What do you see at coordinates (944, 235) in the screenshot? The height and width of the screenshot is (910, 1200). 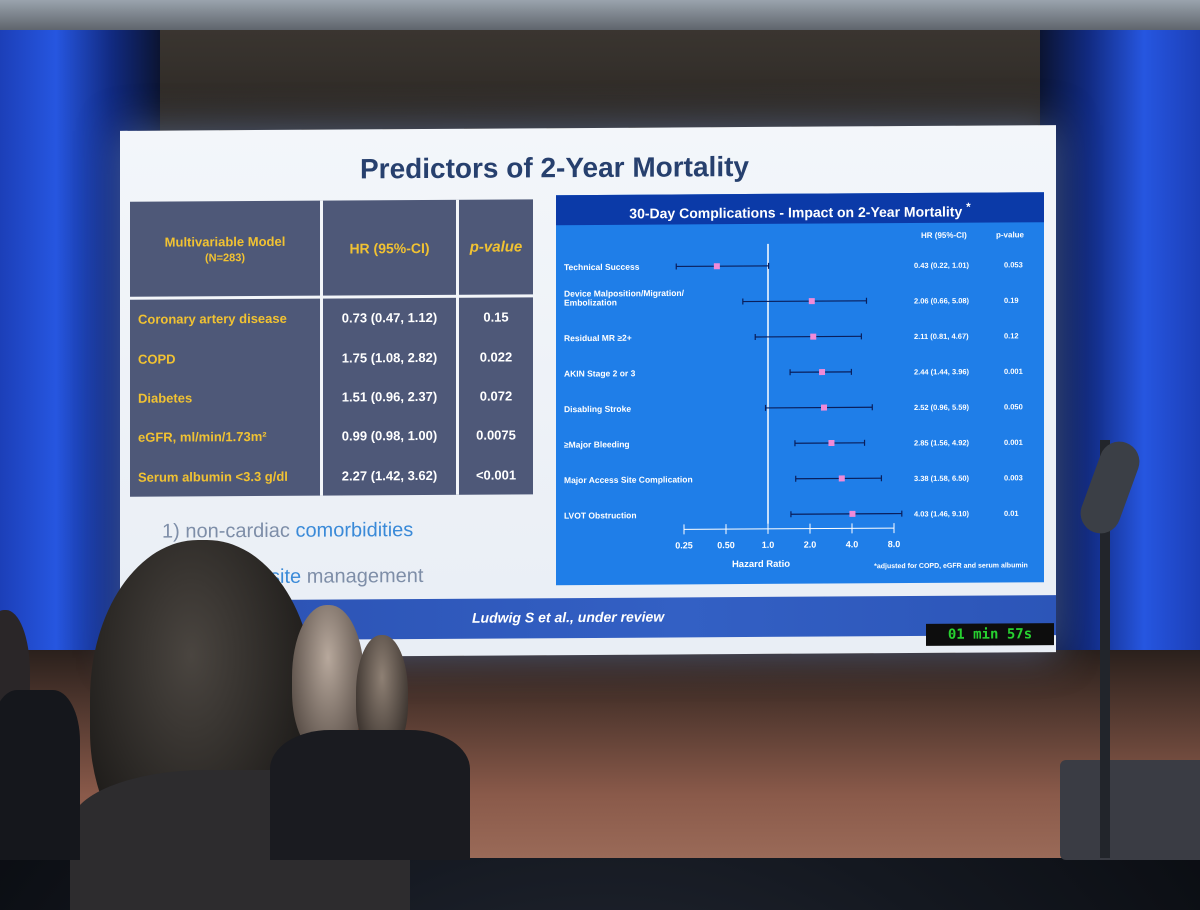 I see `column-header-hr: HR (95%-CI)` at bounding box center [944, 235].